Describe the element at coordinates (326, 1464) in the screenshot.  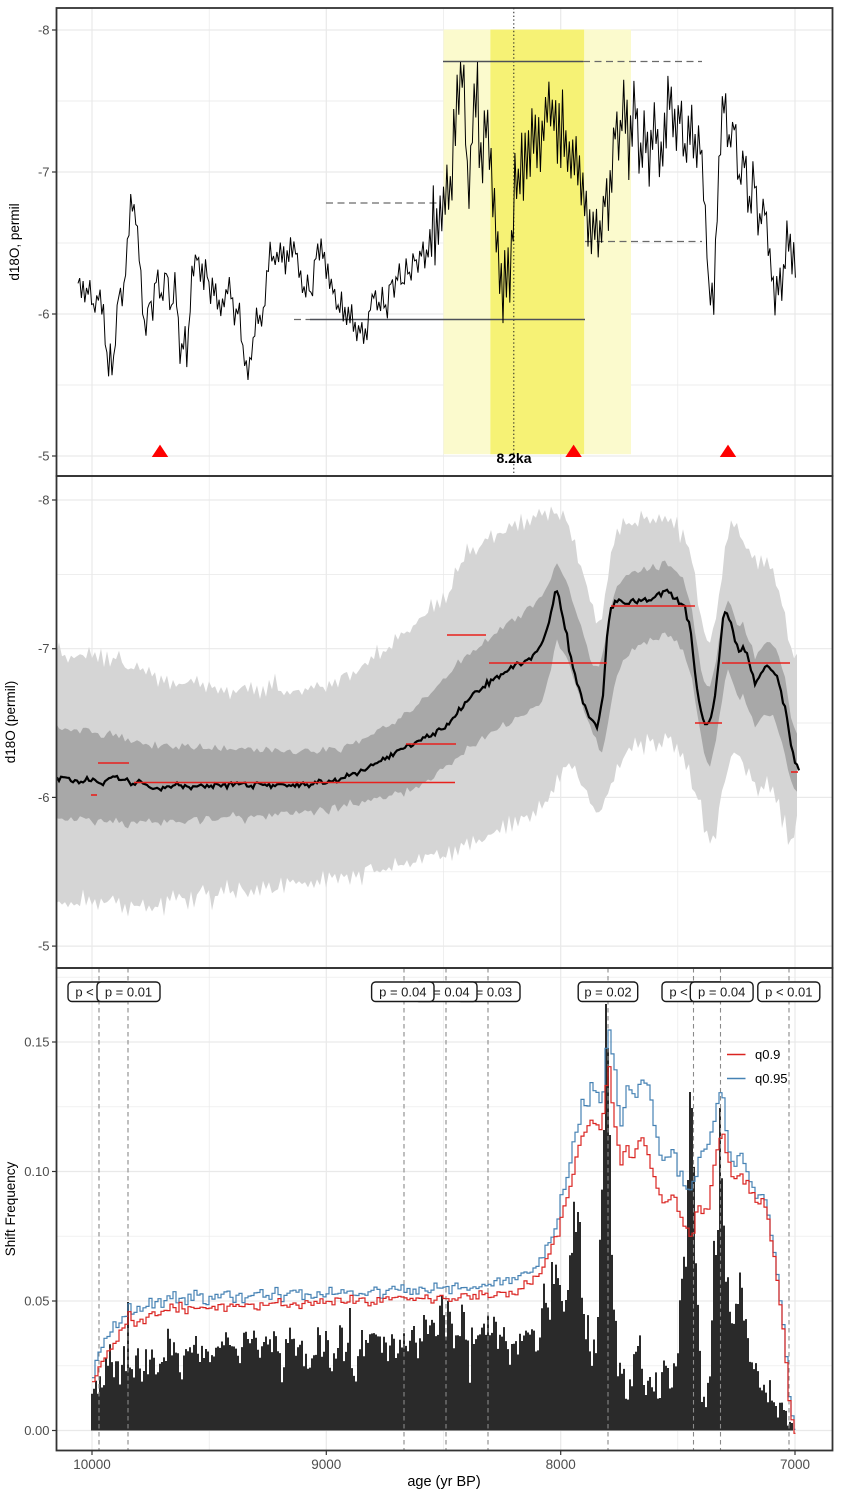
I see `svg-text: 9000` at that location.